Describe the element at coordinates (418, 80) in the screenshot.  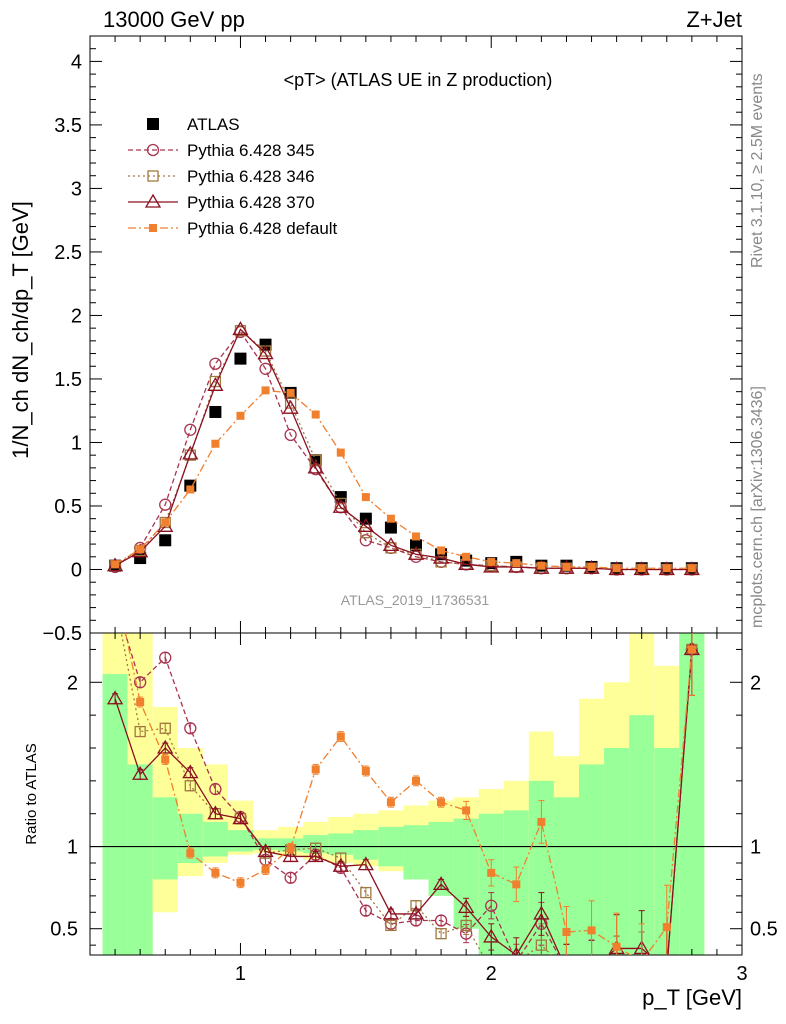
I see `plot-title: <pT> (ATLAS UE in Z production)` at that location.